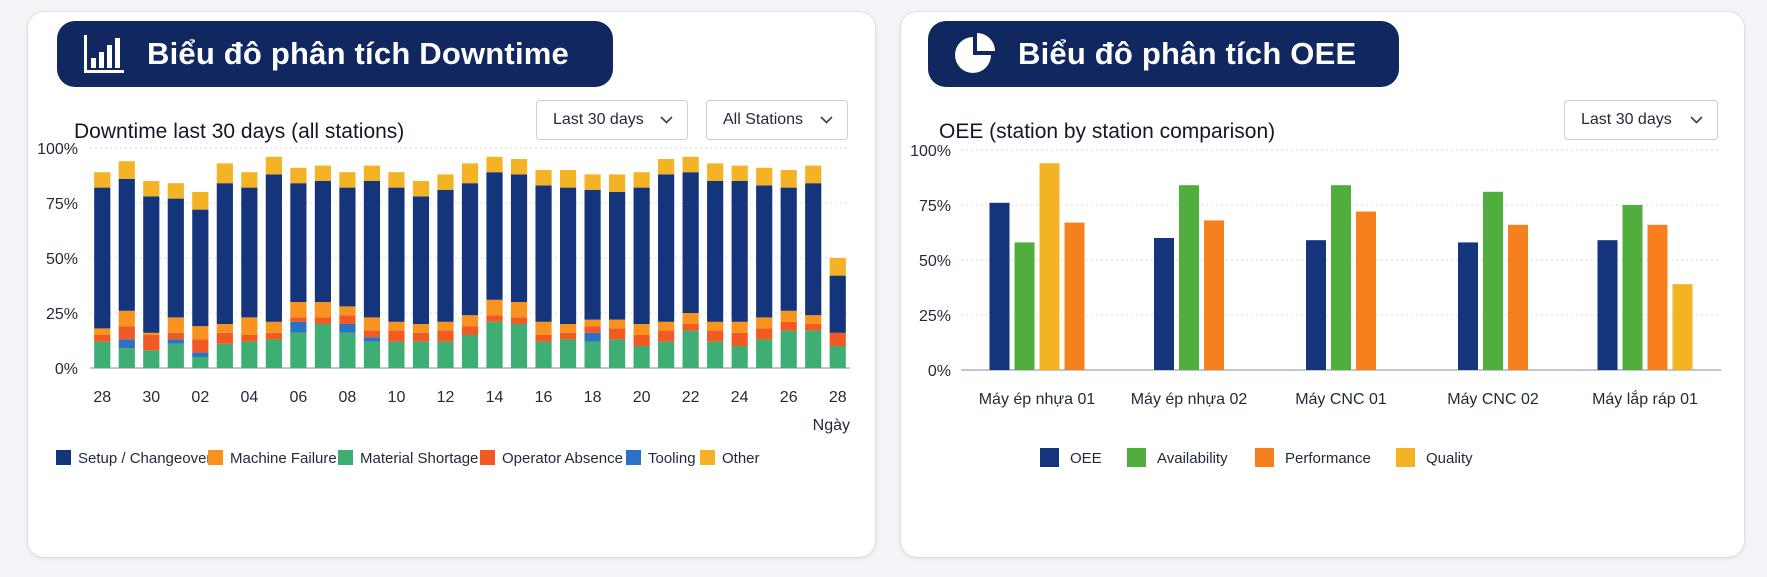 The width and height of the screenshot is (1767, 577). Describe the element at coordinates (562, 458) in the screenshot. I see `legend-label: Operator Absence` at that location.